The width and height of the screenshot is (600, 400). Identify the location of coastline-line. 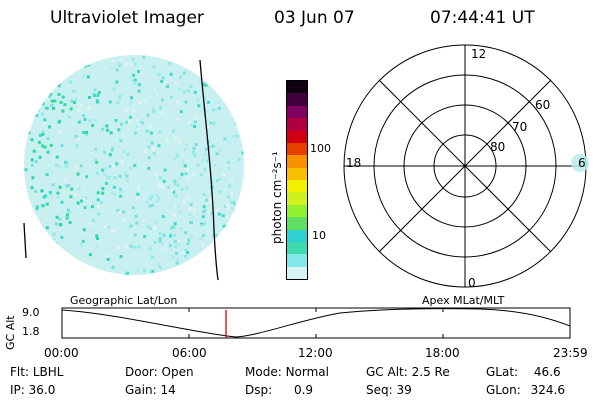
(25, 240).